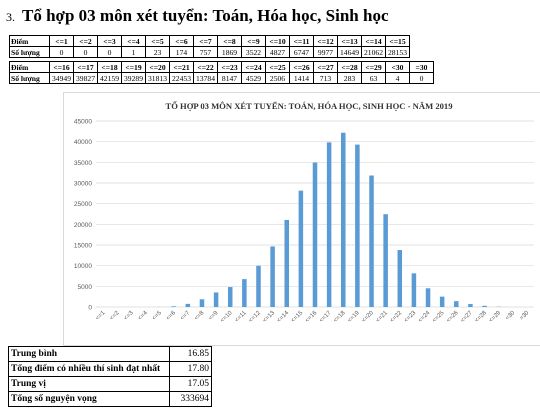  Describe the element at coordinates (214, 316) in the screenshot. I see `x-tick-label: <=9` at that location.